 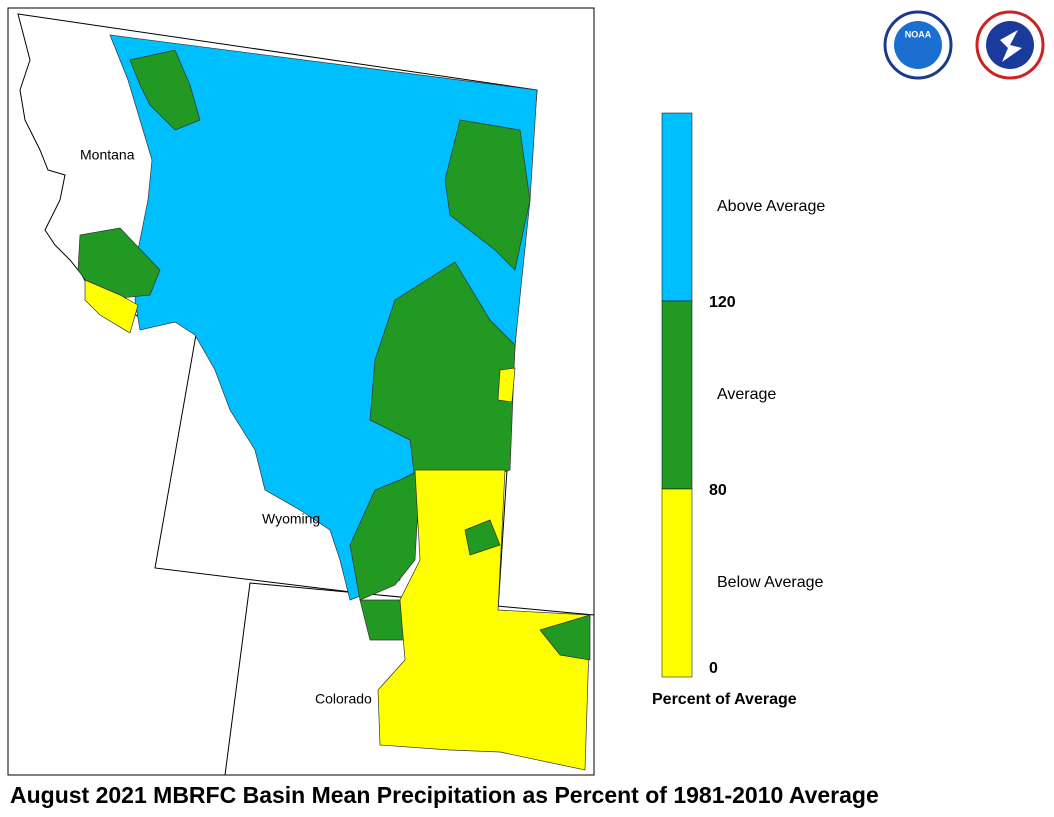 What do you see at coordinates (107, 155) in the screenshot?
I see `state-label: Montana` at bounding box center [107, 155].